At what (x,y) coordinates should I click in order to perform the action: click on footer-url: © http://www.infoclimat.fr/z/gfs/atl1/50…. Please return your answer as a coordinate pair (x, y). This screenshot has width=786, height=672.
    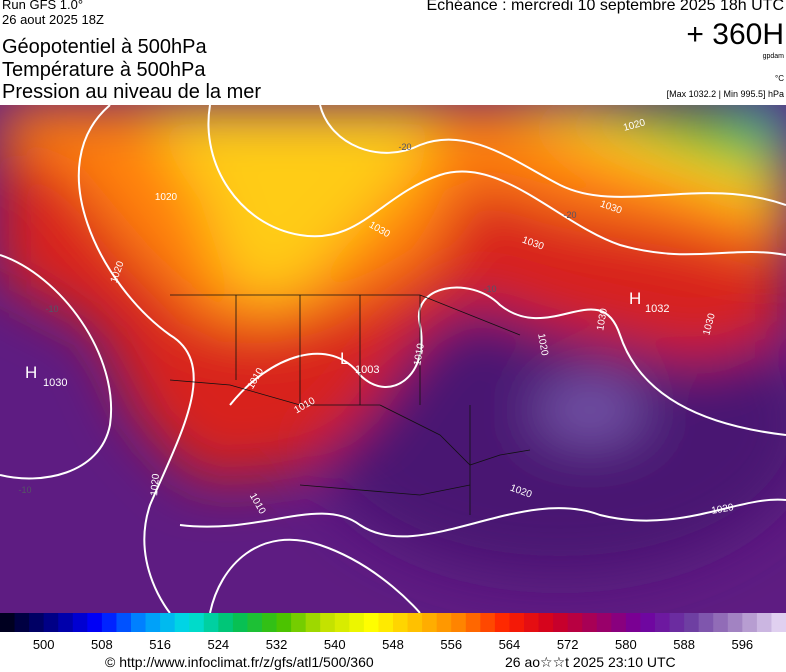
    Looking at the image, I should click on (239, 662).